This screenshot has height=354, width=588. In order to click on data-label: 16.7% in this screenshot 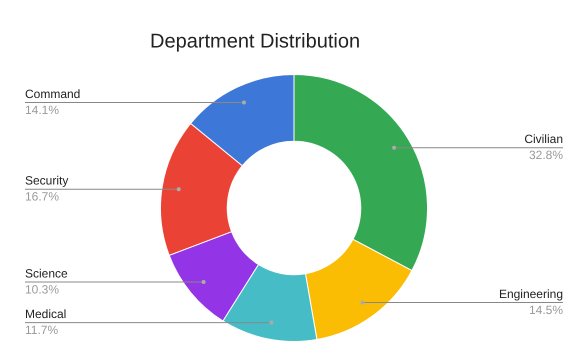, I will do `click(42, 197)`.